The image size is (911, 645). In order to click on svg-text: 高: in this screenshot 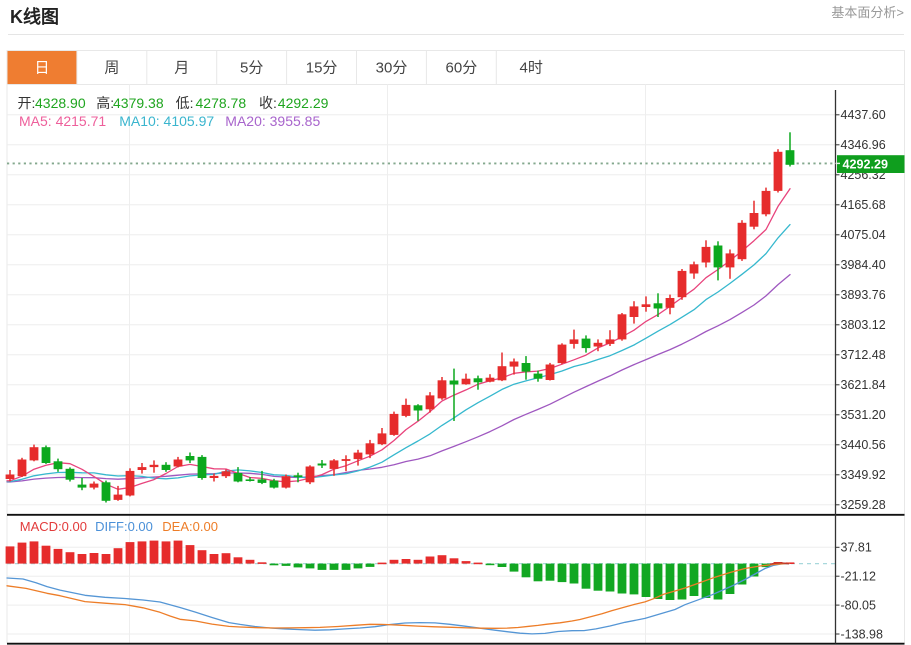, I will do `click(105, 103)`.